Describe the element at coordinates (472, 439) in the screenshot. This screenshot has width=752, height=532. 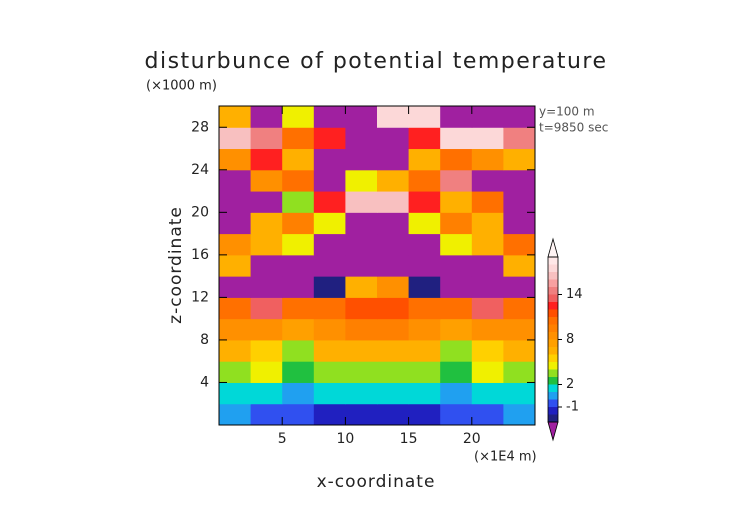
I see `x-tick-label: 20` at that location.